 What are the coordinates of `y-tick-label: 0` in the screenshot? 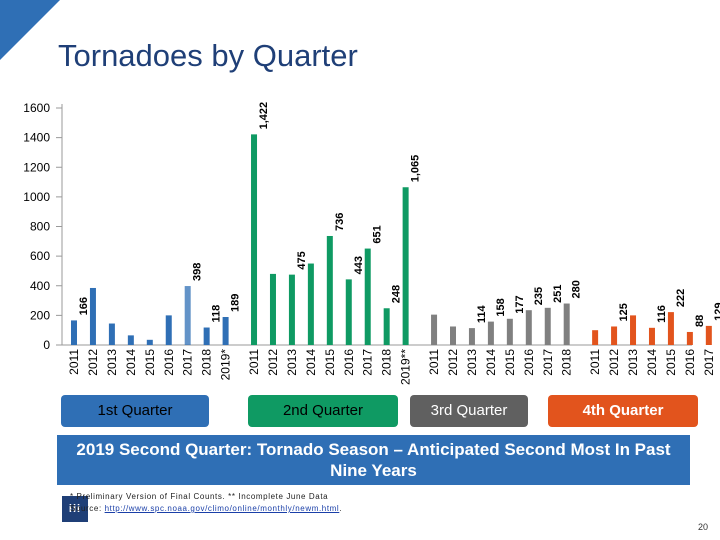 It's located at (46, 345).